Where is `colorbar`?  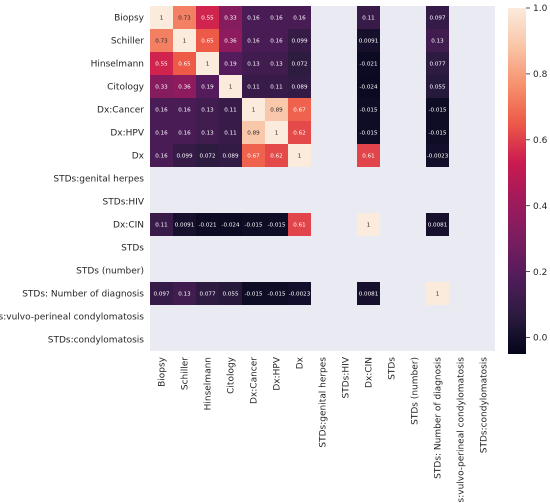 colorbar is located at coordinates (517, 181).